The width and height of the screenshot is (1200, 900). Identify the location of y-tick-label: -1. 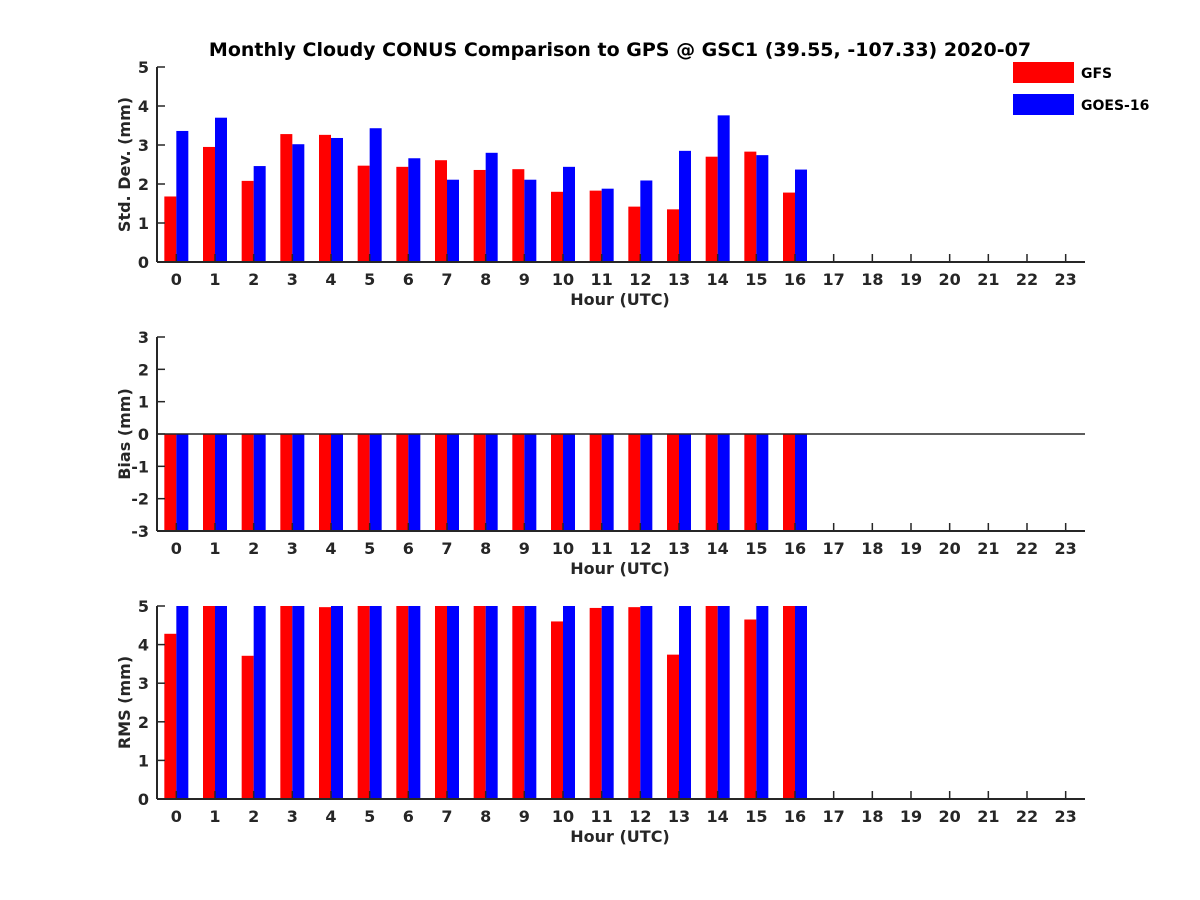
(140, 466).